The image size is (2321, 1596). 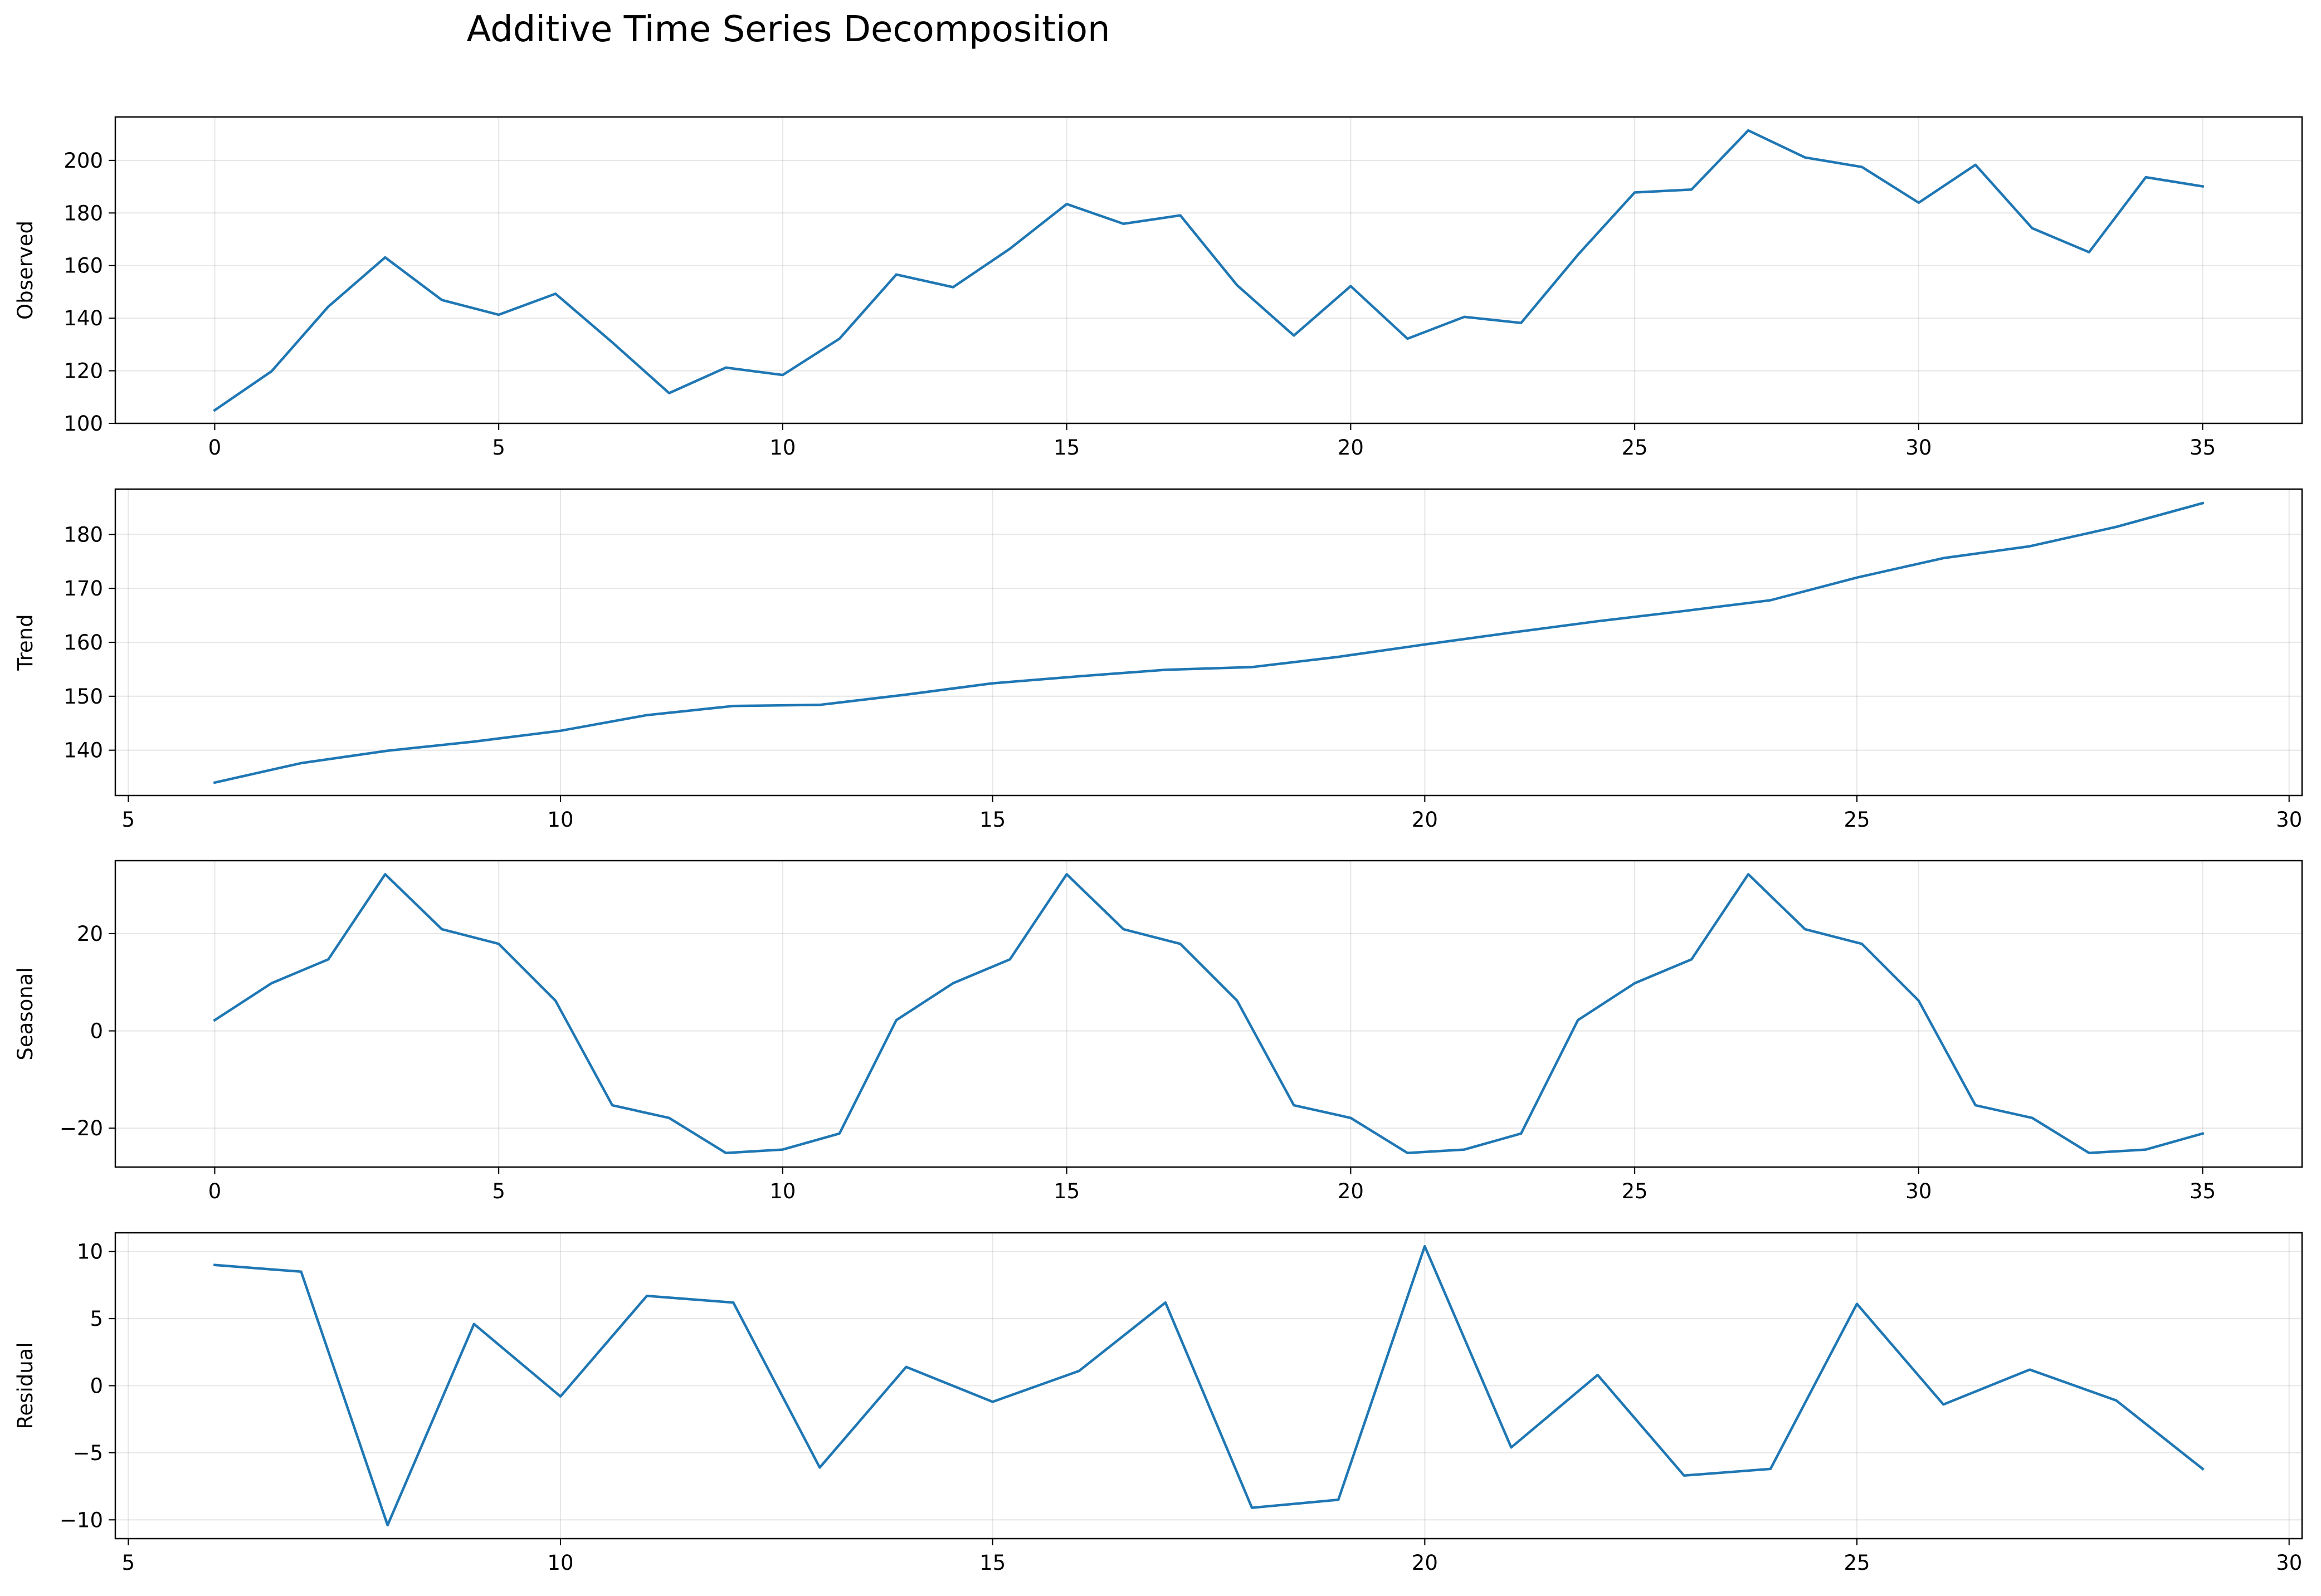 What do you see at coordinates (83, 161) in the screenshot?
I see `y-tick-label: 200` at bounding box center [83, 161].